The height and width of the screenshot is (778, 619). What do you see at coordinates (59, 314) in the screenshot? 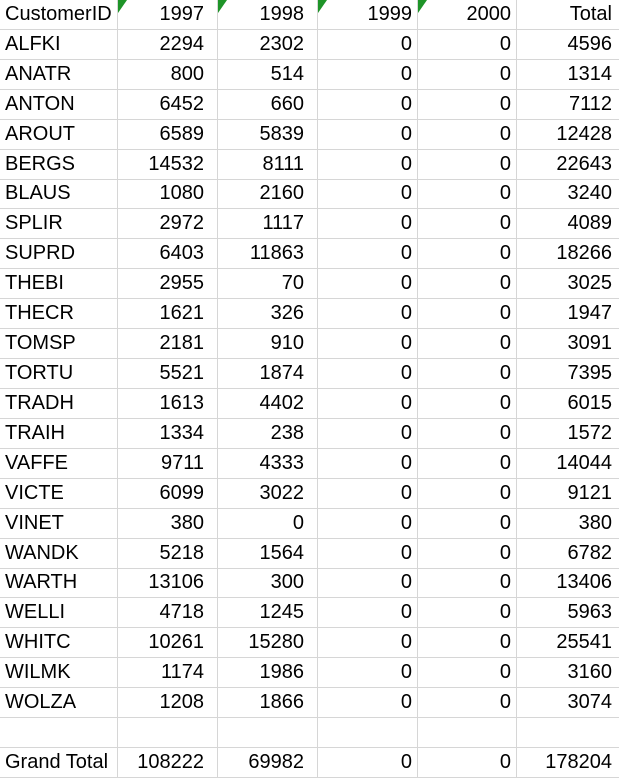
I see `cell-THECR-CustomerID: THECR` at bounding box center [59, 314].